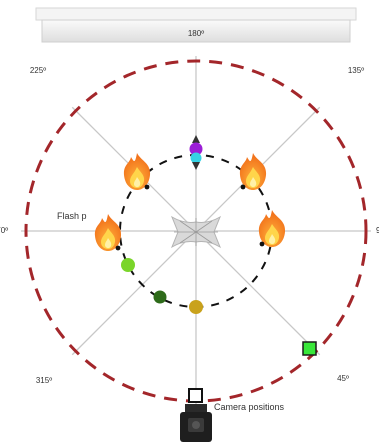  What do you see at coordinates (190, 202) in the screenshot?
I see `flash-positions` at bounding box center [190, 202].